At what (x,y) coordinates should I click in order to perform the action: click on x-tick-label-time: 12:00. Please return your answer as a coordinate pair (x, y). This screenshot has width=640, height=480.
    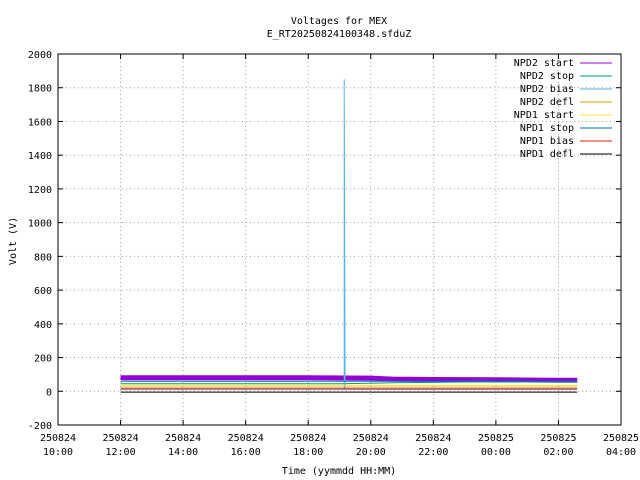
    Looking at the image, I should click on (121, 452).